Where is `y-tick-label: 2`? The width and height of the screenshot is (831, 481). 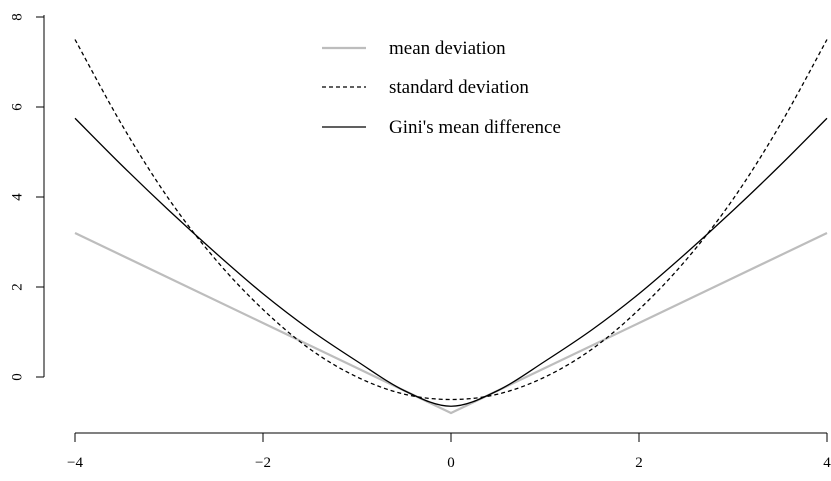
y-tick-label: 2 is located at coordinates (17, 287).